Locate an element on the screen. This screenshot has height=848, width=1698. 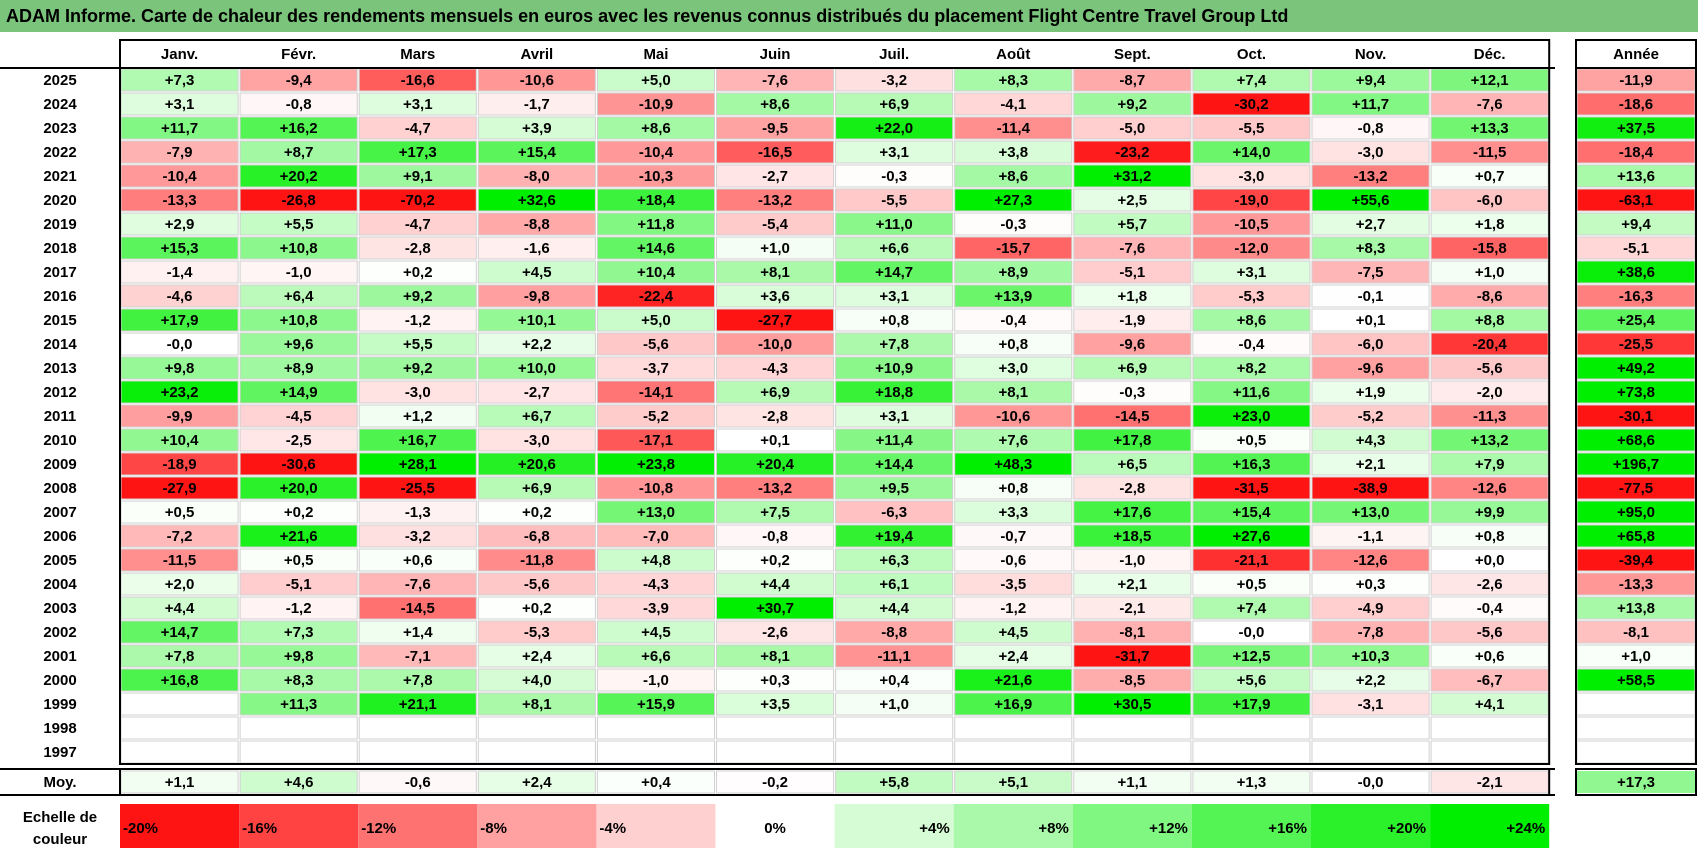
month-header: Août is located at coordinates (1013, 54).